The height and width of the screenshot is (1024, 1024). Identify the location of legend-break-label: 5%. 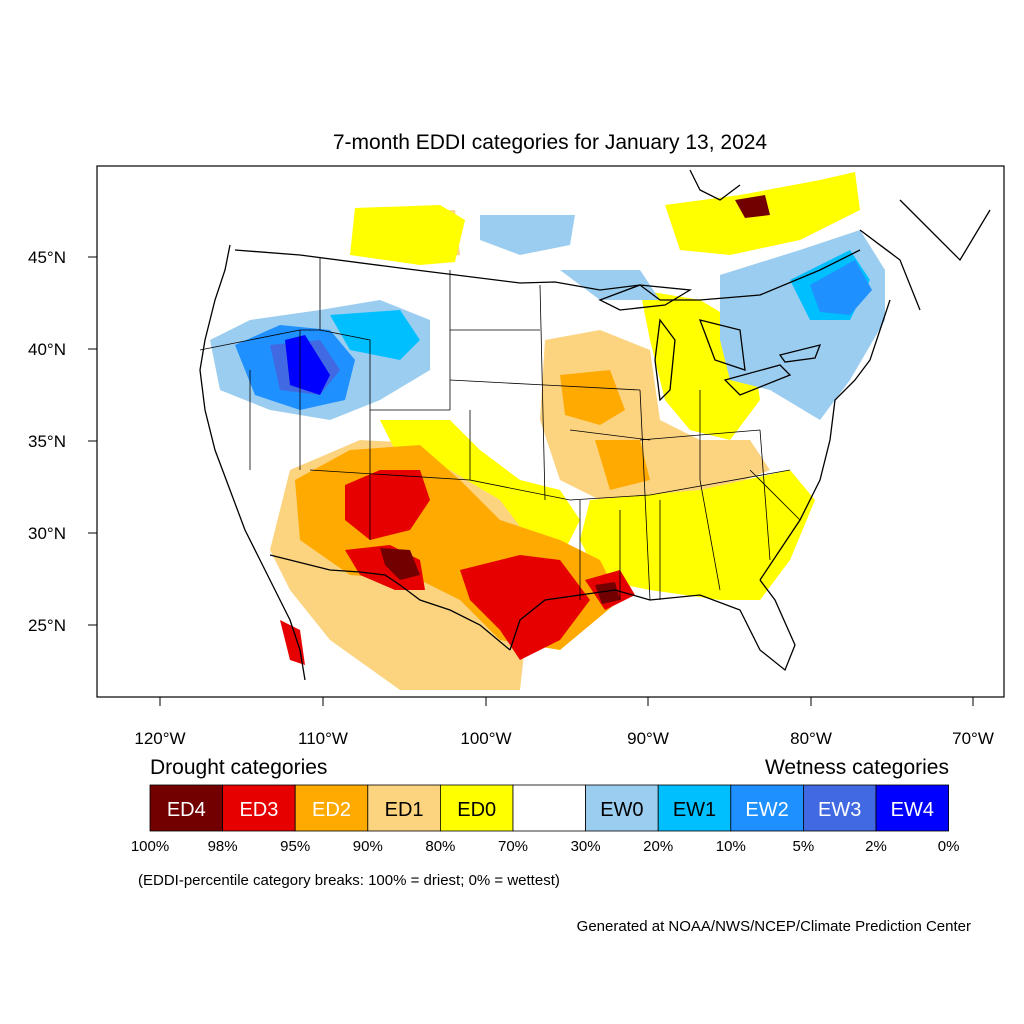
(804, 846).